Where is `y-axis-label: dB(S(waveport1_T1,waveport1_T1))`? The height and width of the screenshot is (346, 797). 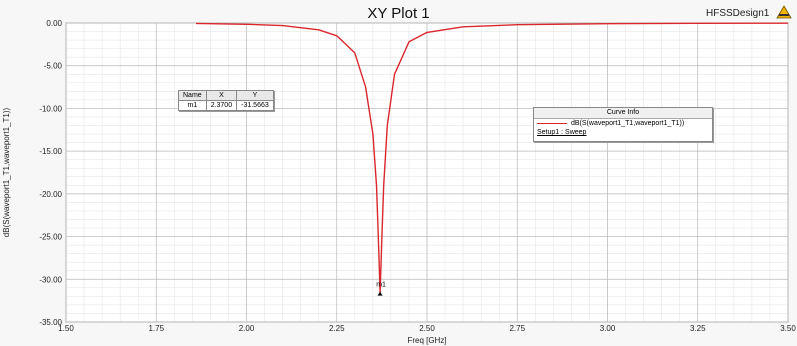 y-axis-label: dB(S(waveport1_T1,waveport1_T1)) is located at coordinates (6, 172).